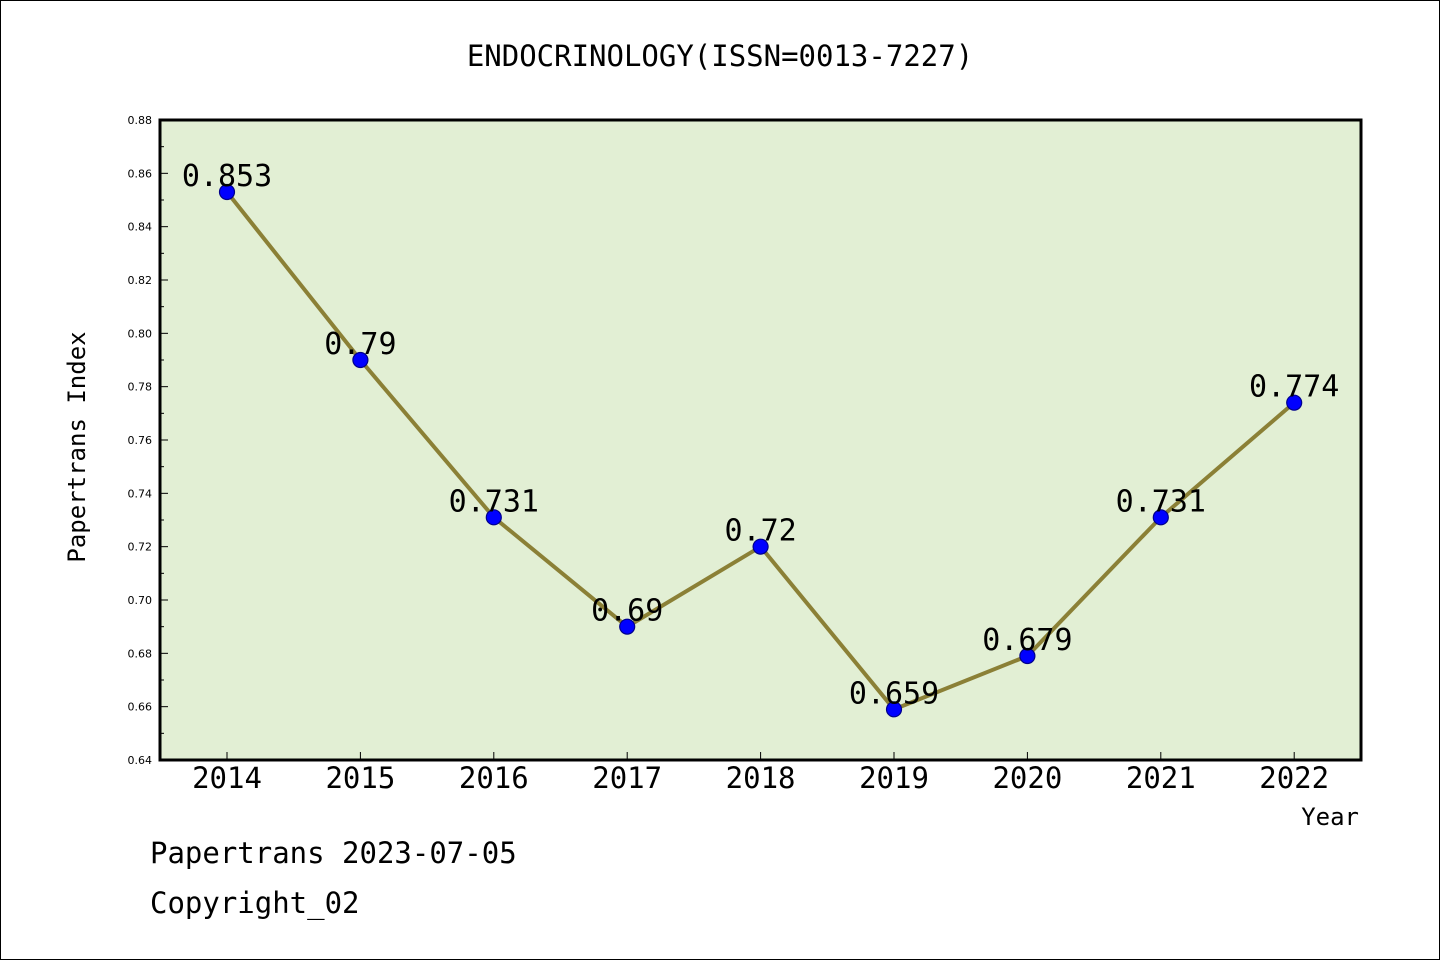  Describe the element at coordinates (627, 778) in the screenshot. I see `x-tick-label: 2017` at that location.